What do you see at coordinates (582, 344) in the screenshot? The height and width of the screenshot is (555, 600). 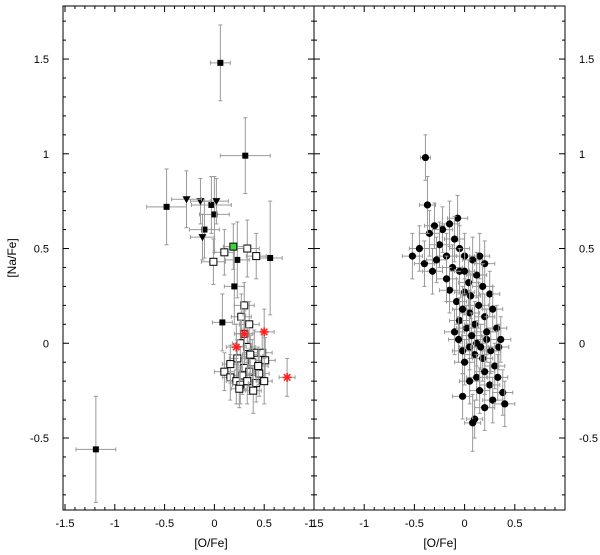 I see `y-tick-label-right: 0` at bounding box center [582, 344].